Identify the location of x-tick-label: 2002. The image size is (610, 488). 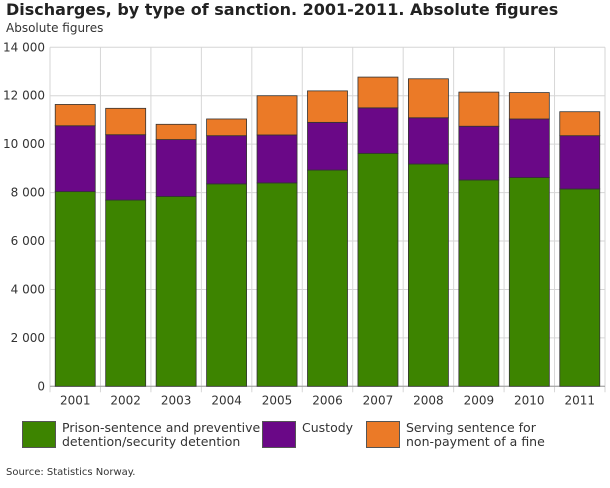
(125, 400).